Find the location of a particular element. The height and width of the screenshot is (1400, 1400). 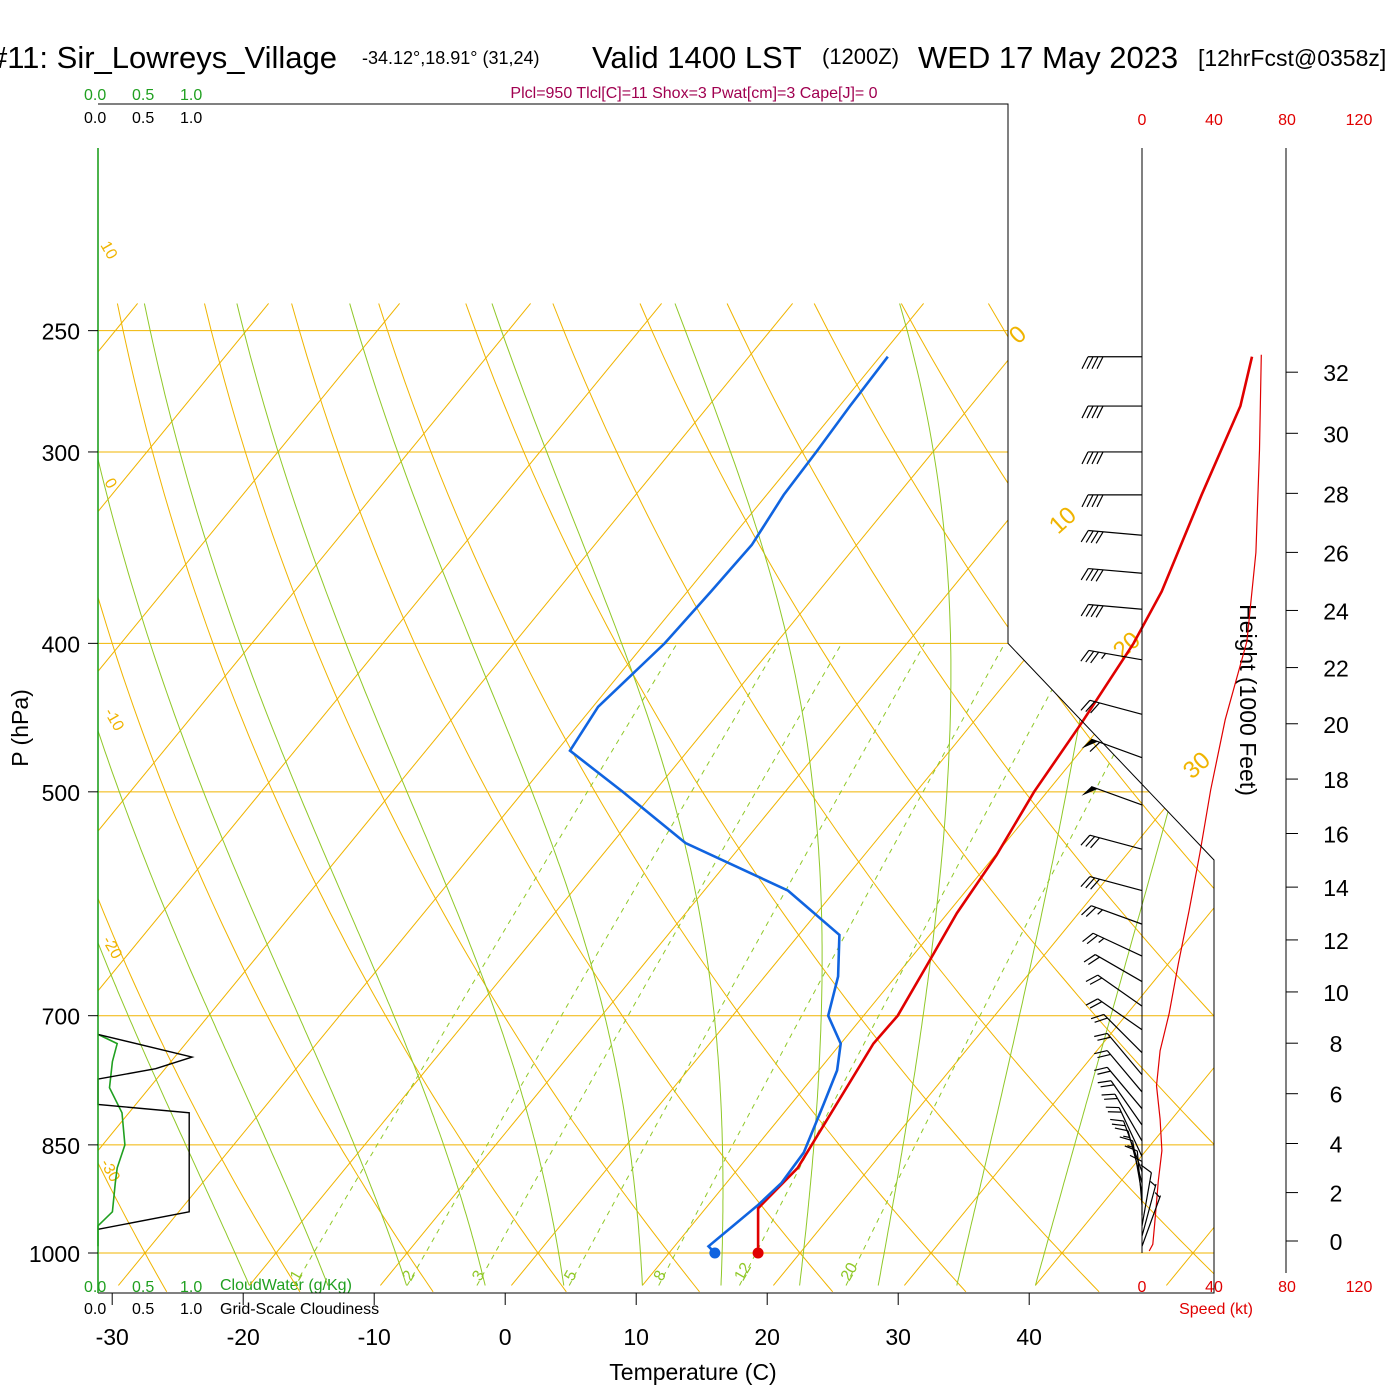

speed-scale: 0 40 80 120 0 40 80 120 Speed (kt) is located at coordinates (1255, 715).